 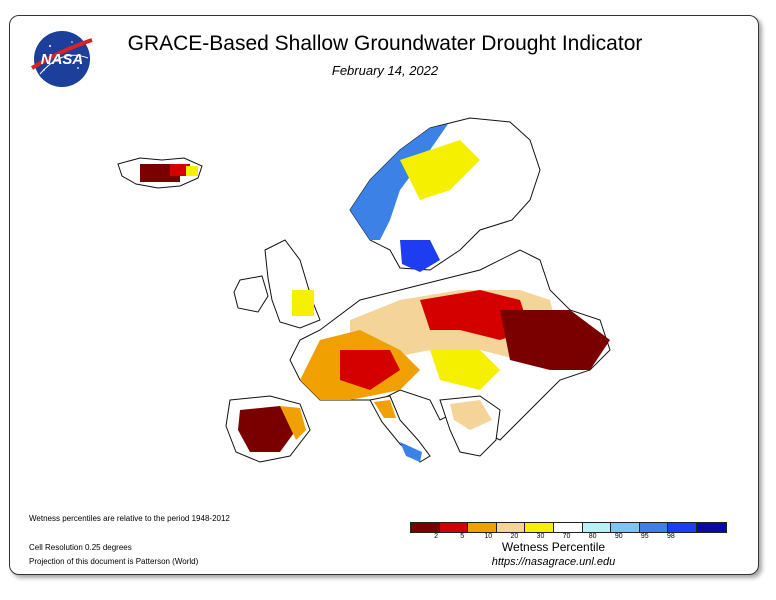 What do you see at coordinates (618, 536) in the screenshot?
I see `legend-tick-label: 90` at bounding box center [618, 536].